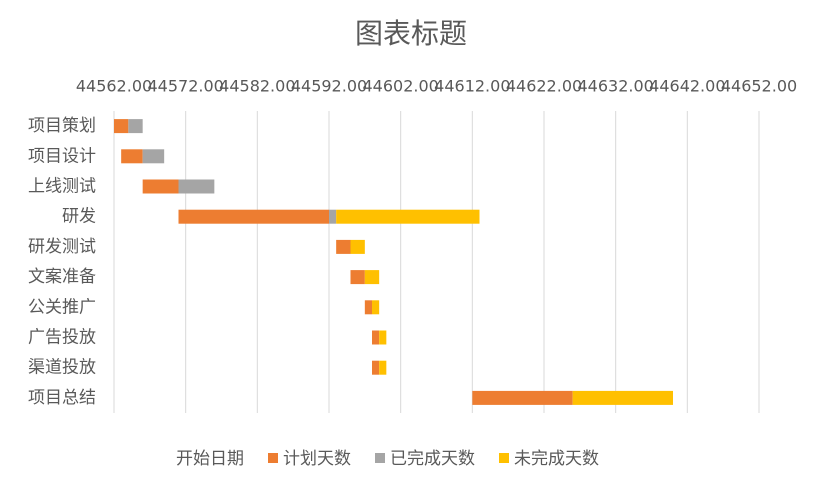 The image size is (821, 481). I want to click on legend-label: 未完成天数, so click(556, 459).